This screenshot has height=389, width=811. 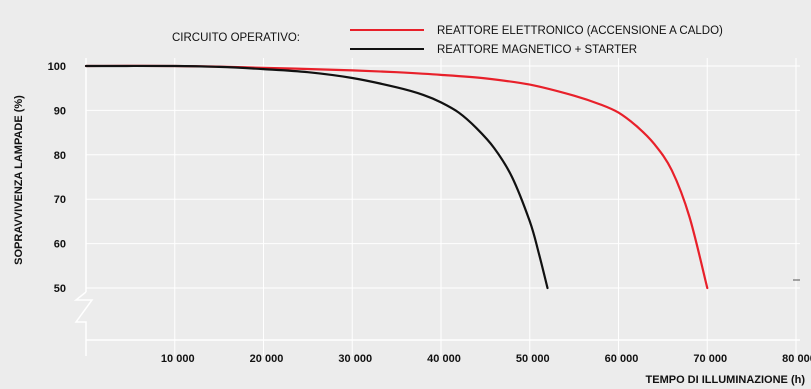 I want to click on x-tick-label-2: 30 000, so click(x=355, y=359).